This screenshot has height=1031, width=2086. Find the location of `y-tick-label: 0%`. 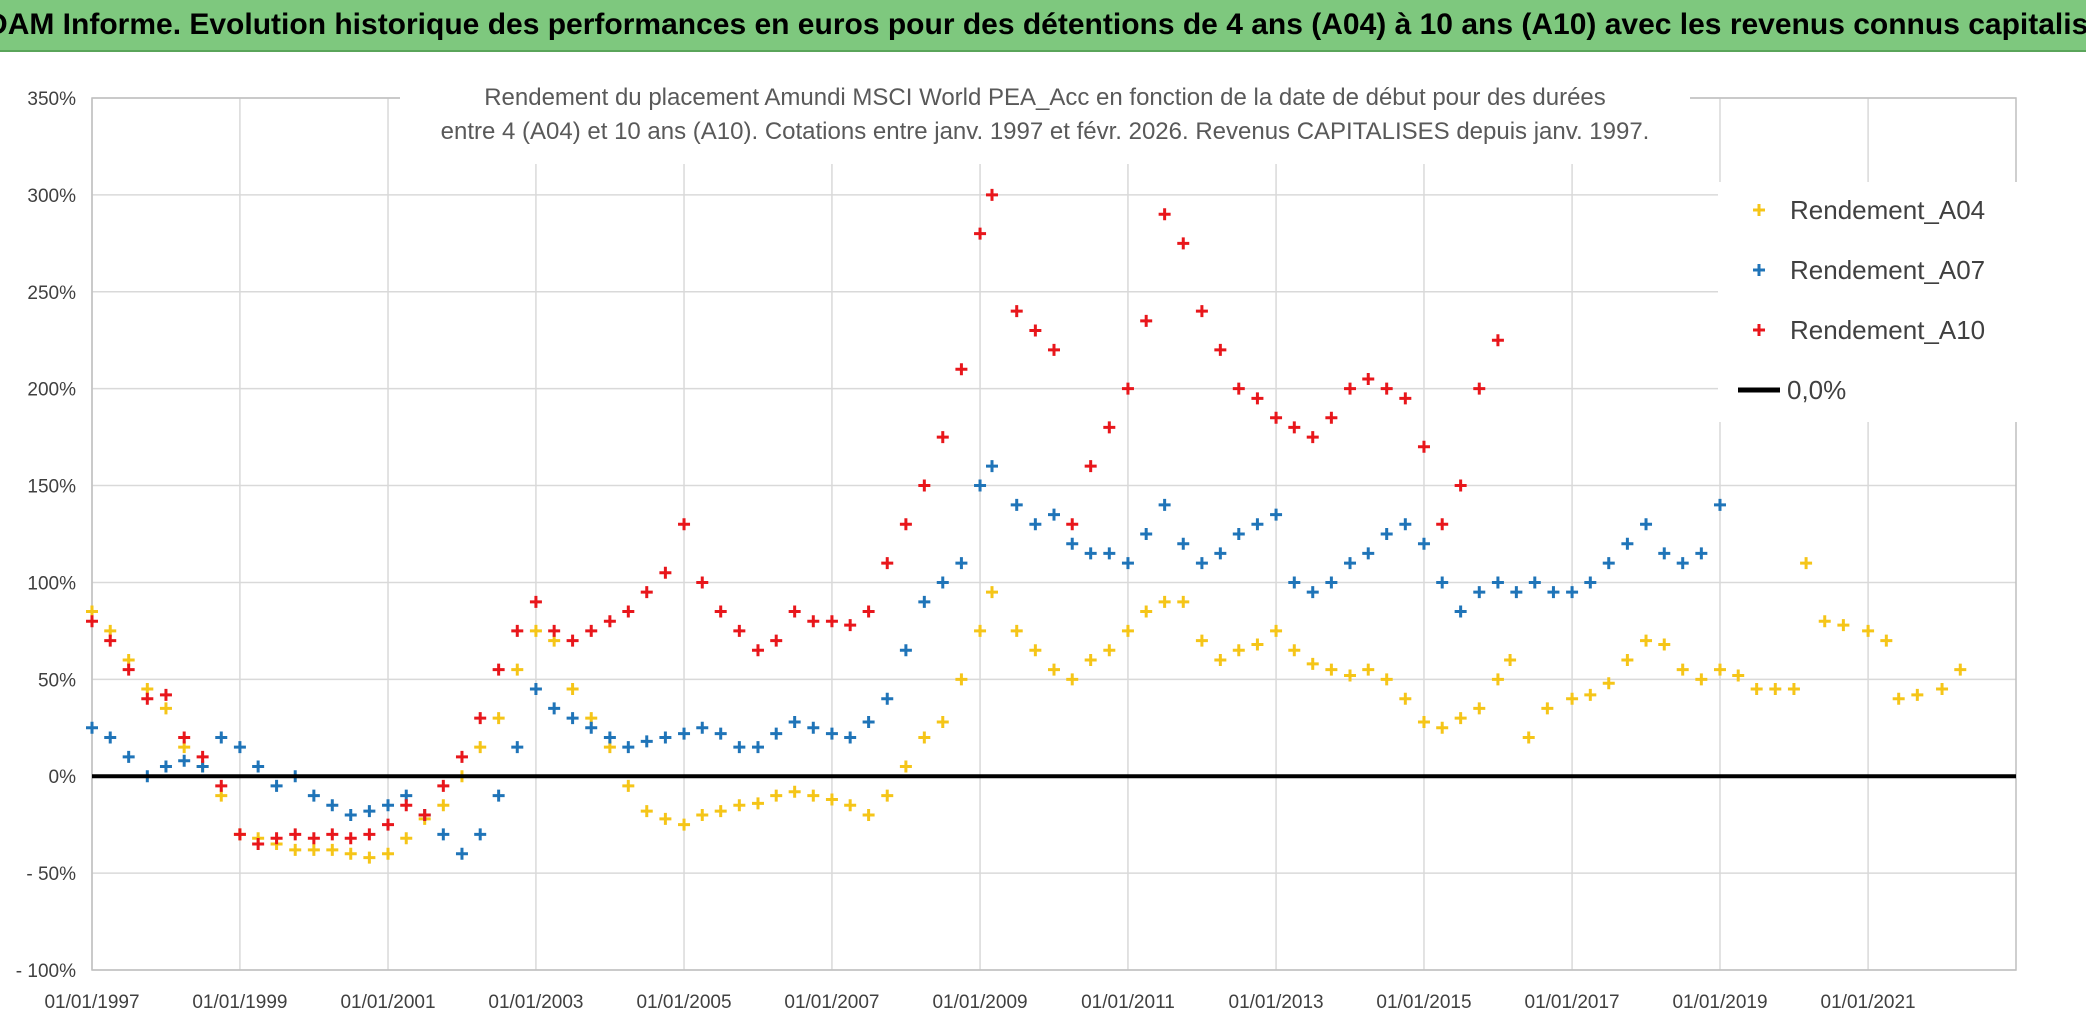

y-tick-label: 0% is located at coordinates (63, 777).